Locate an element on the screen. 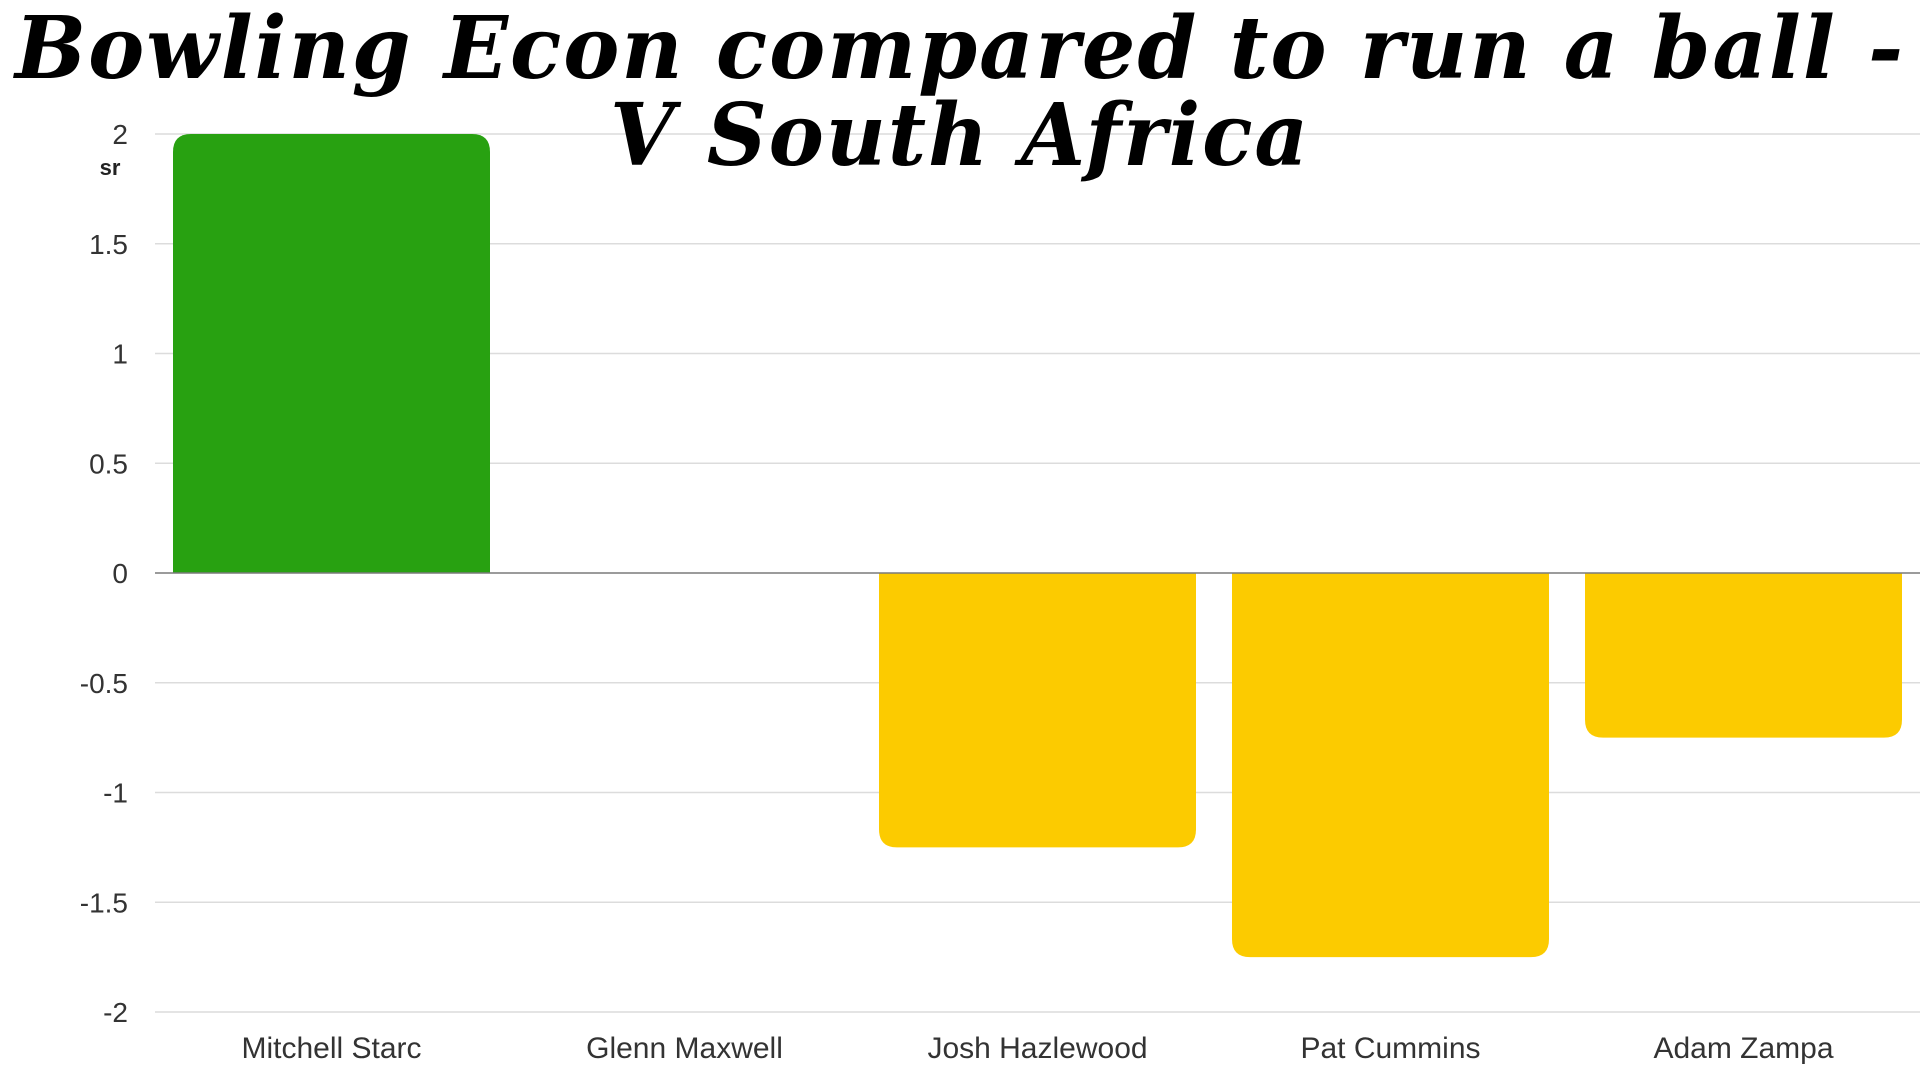 Image resolution: width=1920 pixels, height=1080 pixels. y-tick-label: 2 is located at coordinates (120, 134).